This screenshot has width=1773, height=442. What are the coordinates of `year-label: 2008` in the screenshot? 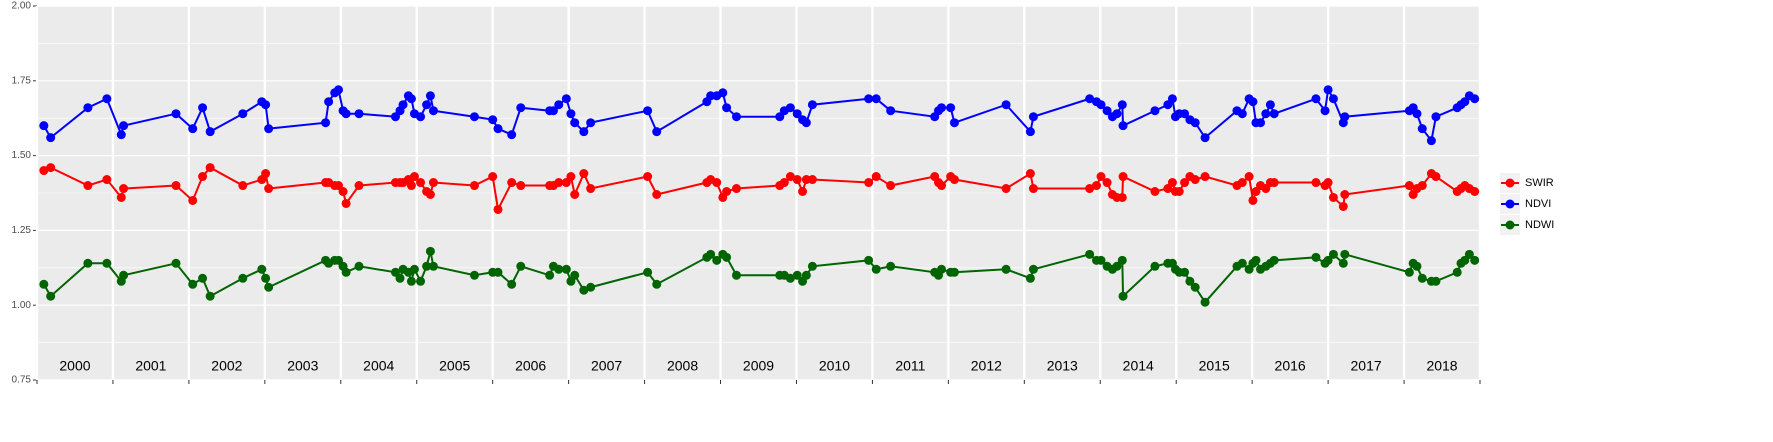 It's located at (682, 366).